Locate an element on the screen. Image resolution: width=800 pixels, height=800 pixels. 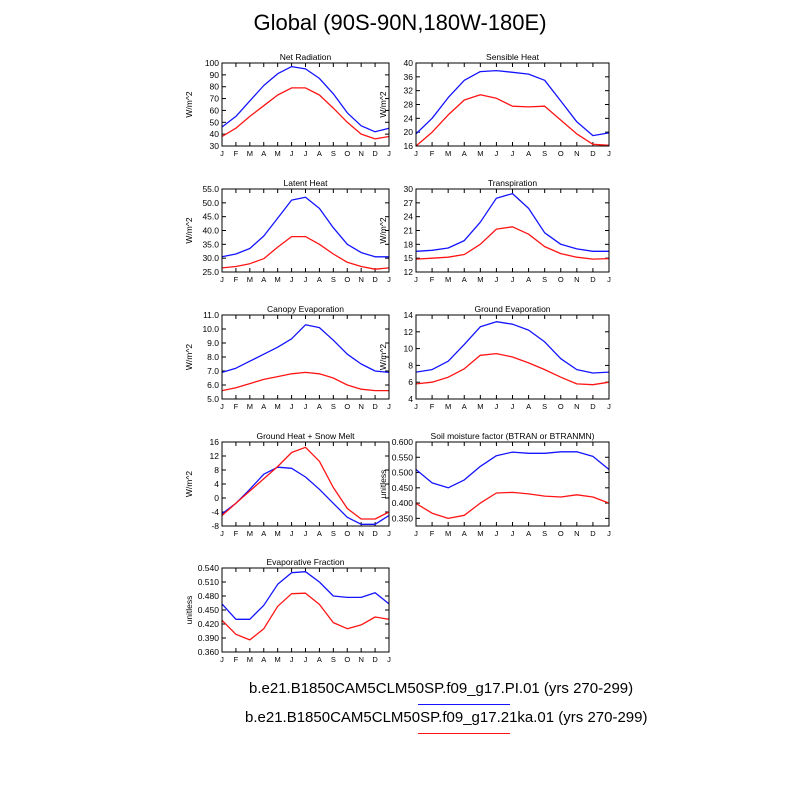
y-tick-label: 9.0 is located at coordinates (213, 343).